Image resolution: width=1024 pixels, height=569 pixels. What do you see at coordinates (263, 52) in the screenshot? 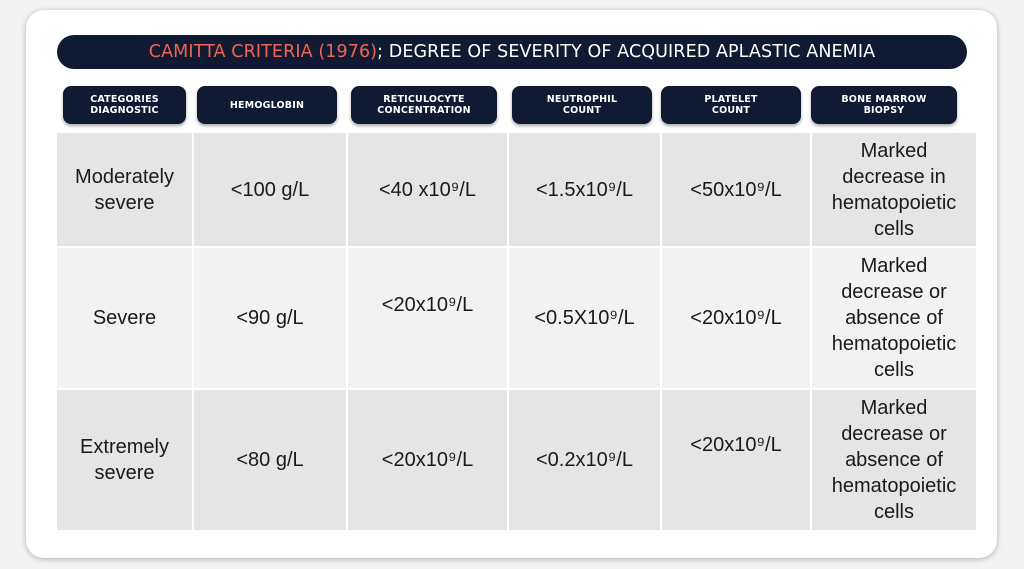
I see `title-accent: CAMITTA CRITERIA (1976)` at bounding box center [263, 52].